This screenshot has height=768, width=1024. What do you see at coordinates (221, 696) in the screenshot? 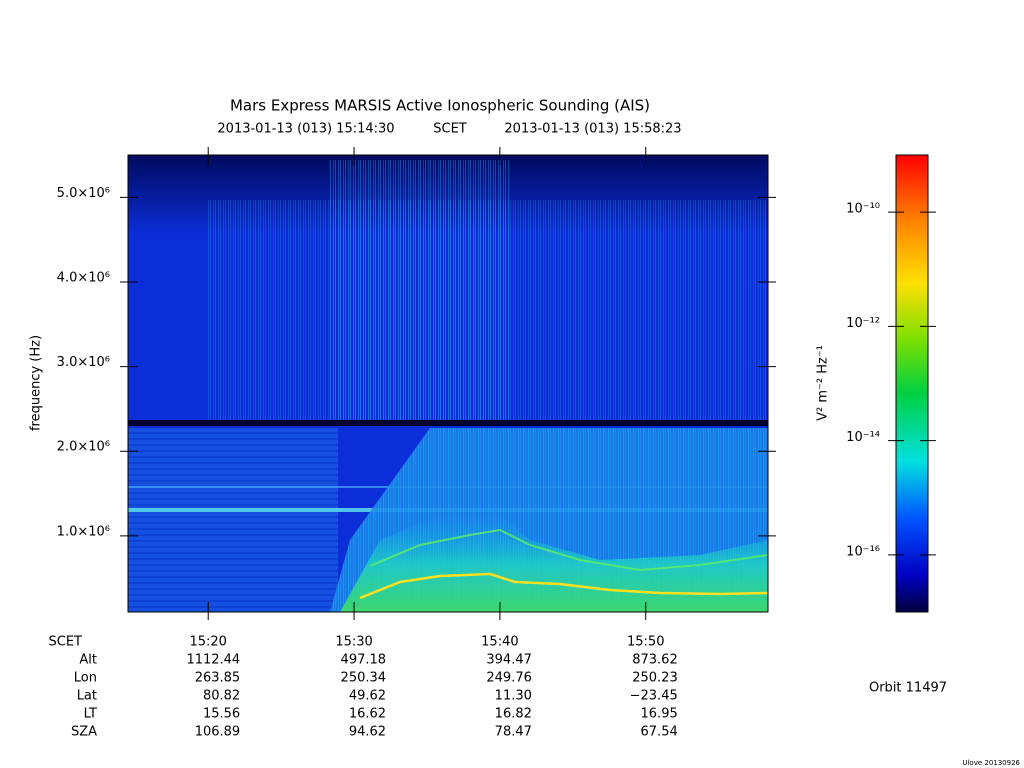
I see `ephemeris-value: 80.82` at bounding box center [221, 696].